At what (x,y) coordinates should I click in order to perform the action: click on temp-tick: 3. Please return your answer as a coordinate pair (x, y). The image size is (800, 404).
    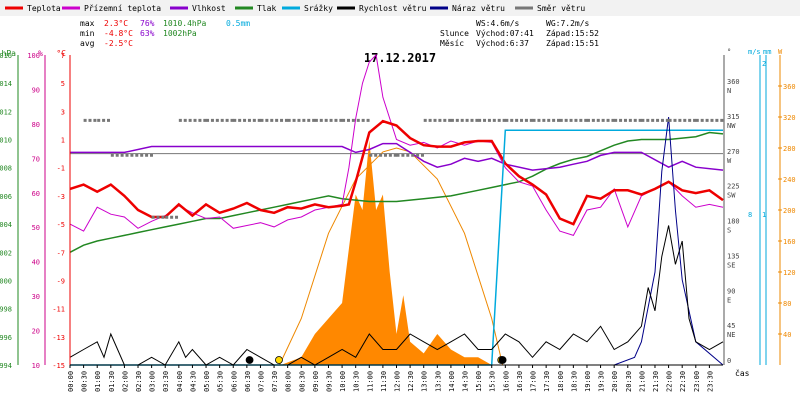
    Looking at the image, I should click on (63, 112).